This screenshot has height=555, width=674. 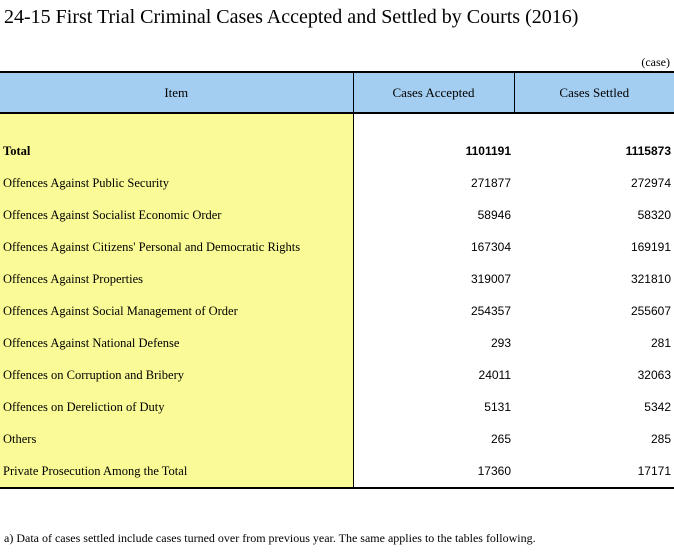 What do you see at coordinates (497, 407) in the screenshot?
I see `accepted-cell: 5131` at bounding box center [497, 407].